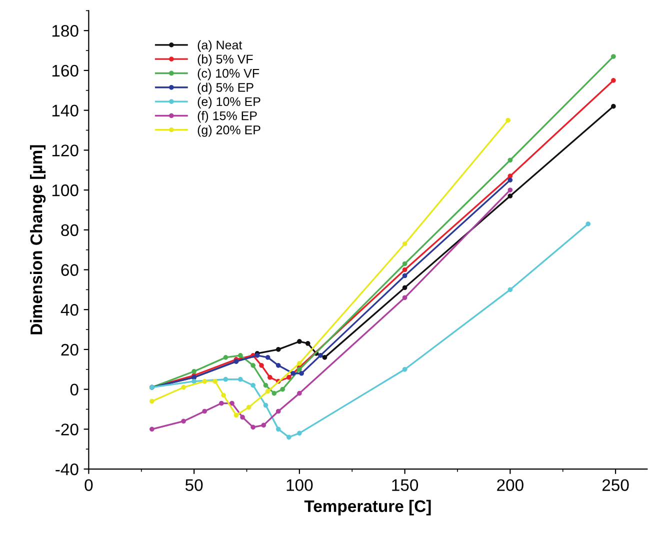  What do you see at coordinates (67, 469) in the screenshot?
I see `y-tick-label: -40` at bounding box center [67, 469].